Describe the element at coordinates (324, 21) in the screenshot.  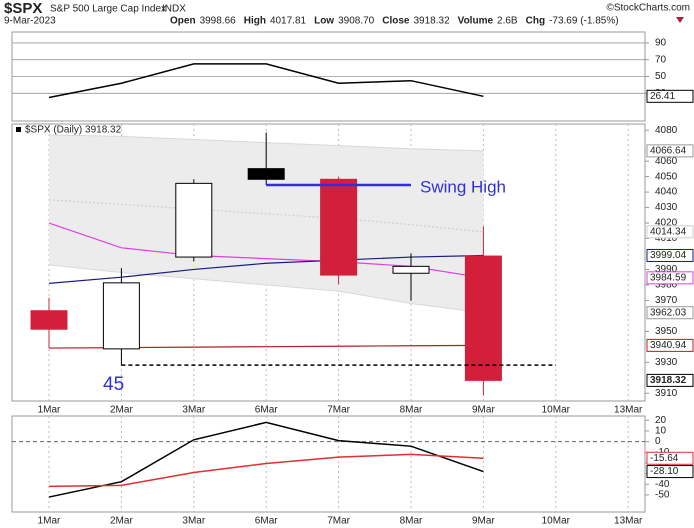
I see `field-label: Low` at that location.